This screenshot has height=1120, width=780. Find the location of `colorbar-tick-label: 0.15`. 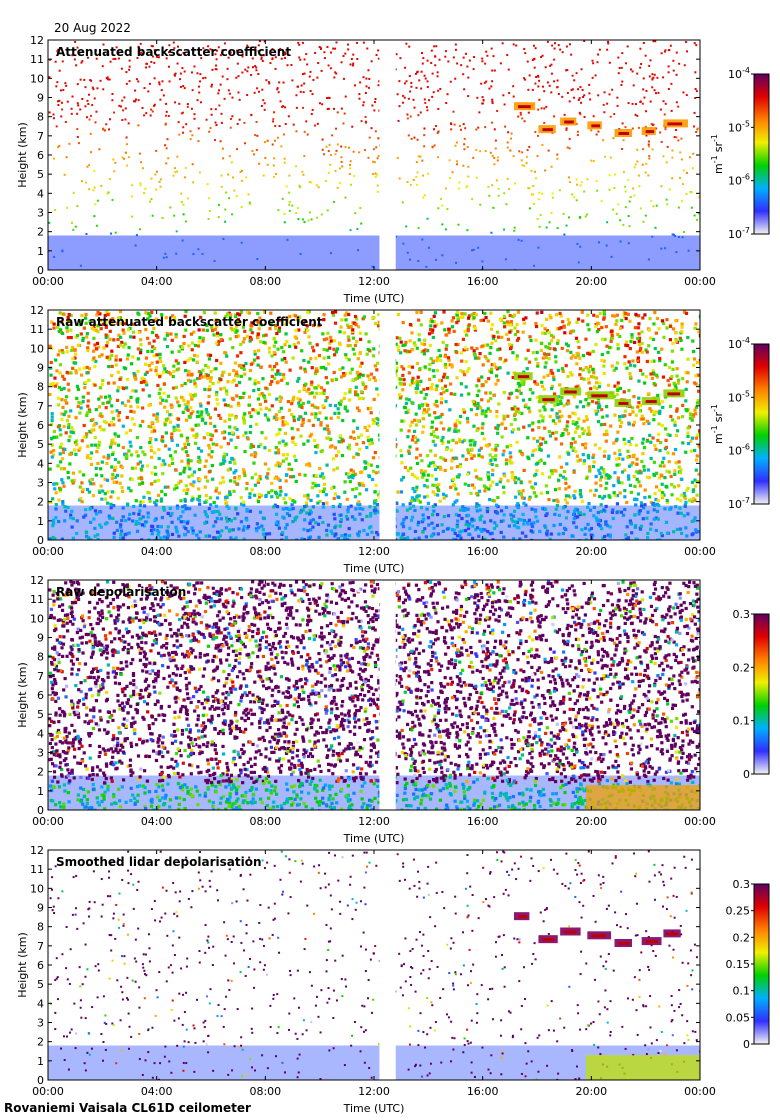

colorbar-tick-label: 0.15 is located at coordinates (738, 964).